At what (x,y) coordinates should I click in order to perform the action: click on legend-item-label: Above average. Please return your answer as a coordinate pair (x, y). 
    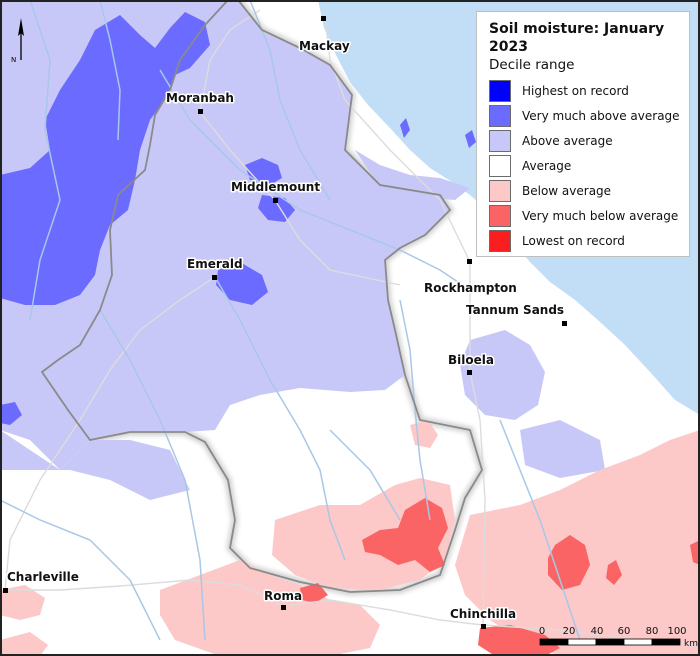
    Looking at the image, I should click on (567, 140).